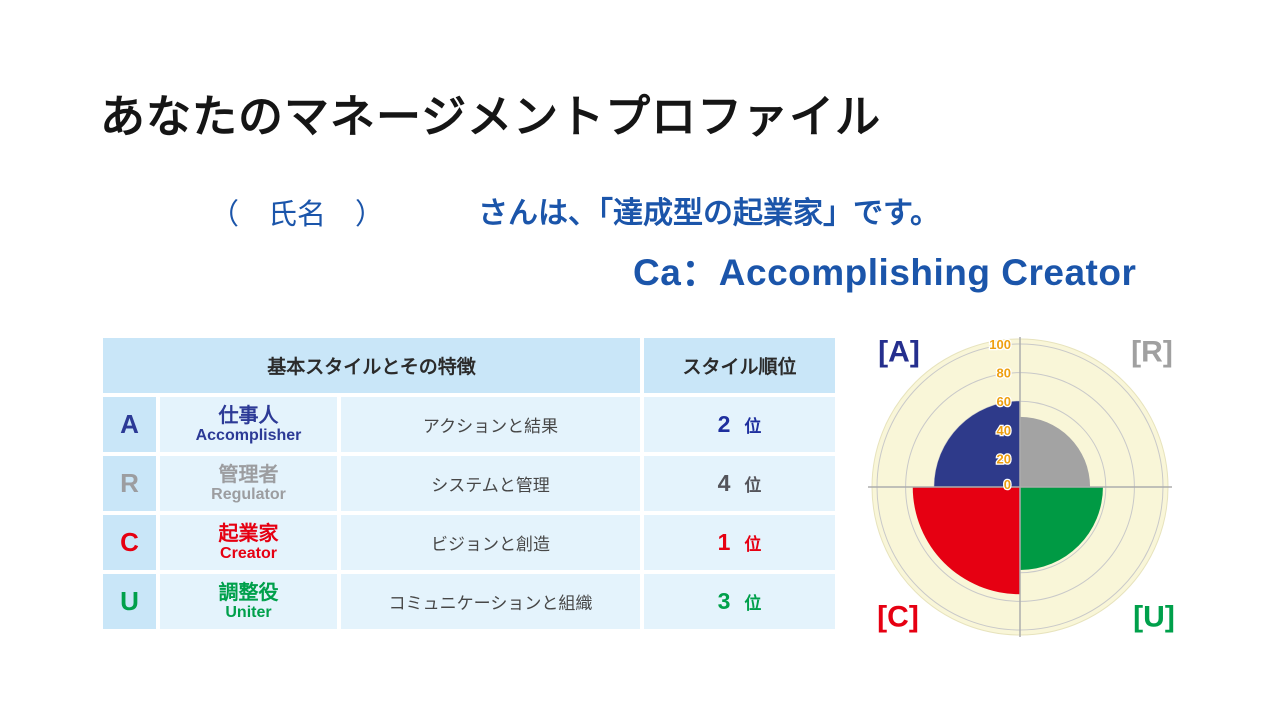  What do you see at coordinates (490, 542) in the screenshot?
I see `table-row-trait-C: ビジョンと創造` at bounding box center [490, 542].